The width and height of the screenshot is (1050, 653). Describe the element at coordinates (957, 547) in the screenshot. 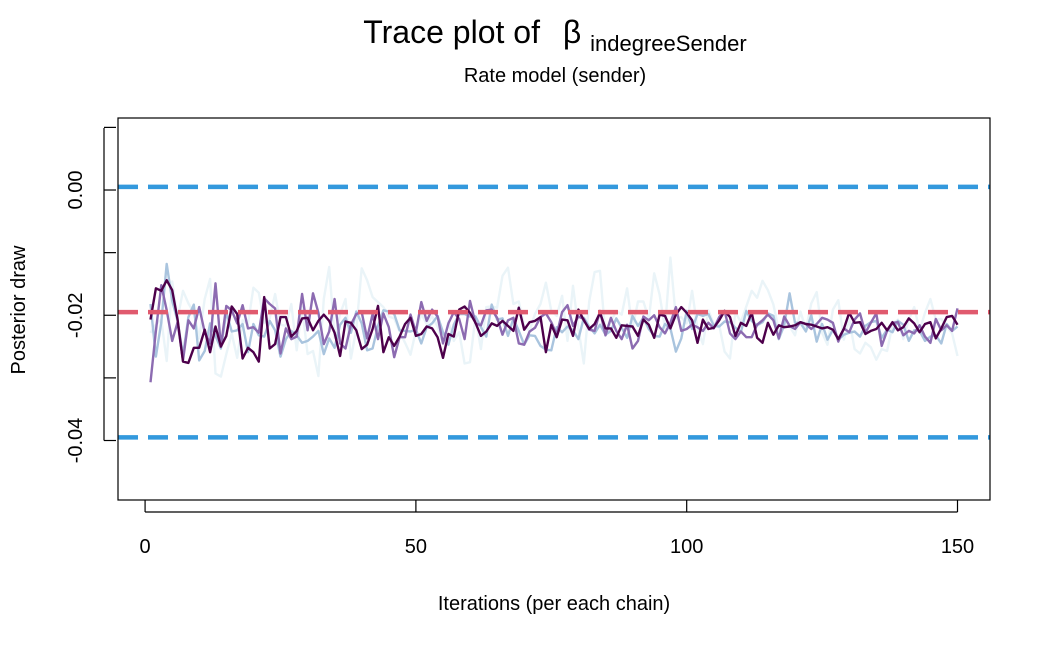

I see `x-tick-label: 150` at that location.